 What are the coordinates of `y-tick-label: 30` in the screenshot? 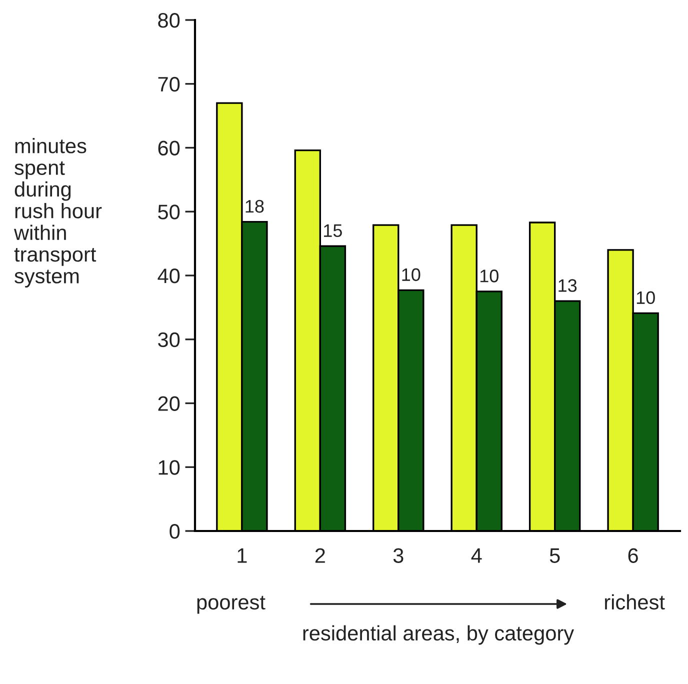 It's located at (169, 340).